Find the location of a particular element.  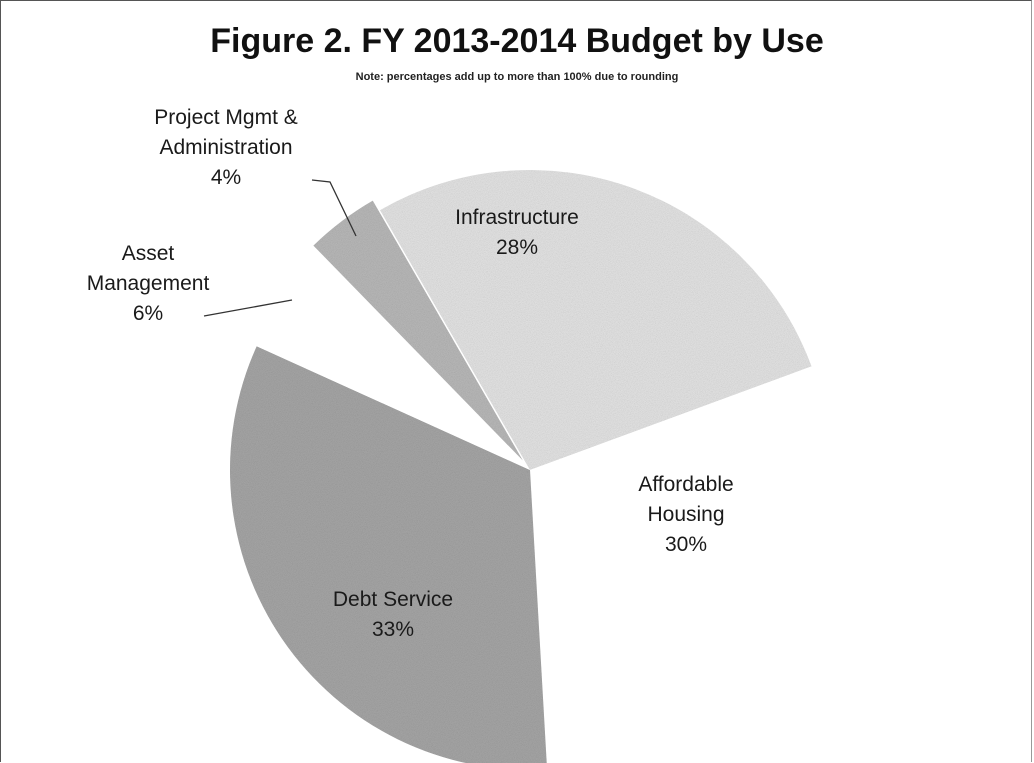

slice-label-infrastructure: Infrastructure 28% is located at coordinates (517, 232).